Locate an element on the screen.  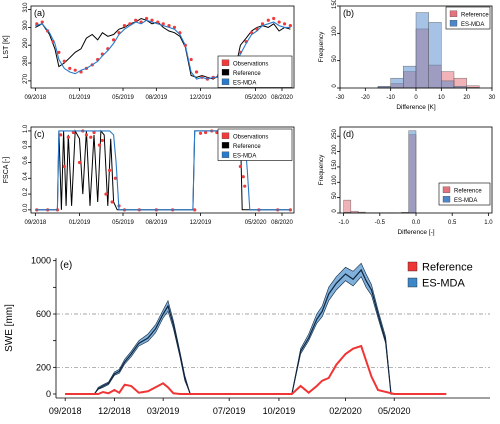
y-tick-label: 0.8 is located at coordinates (26, 144).